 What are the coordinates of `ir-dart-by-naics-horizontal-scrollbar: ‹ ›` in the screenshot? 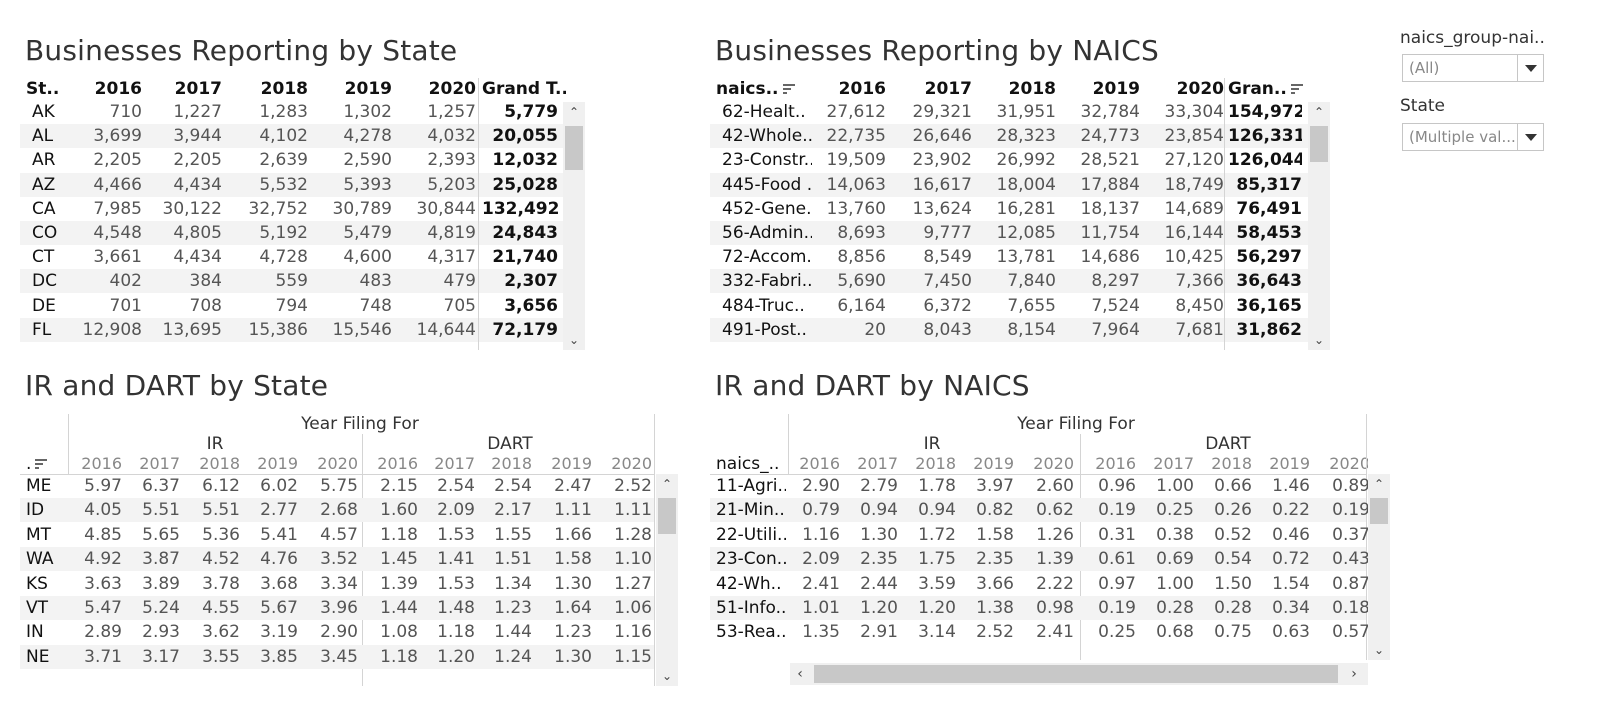 It's located at (1079, 674).